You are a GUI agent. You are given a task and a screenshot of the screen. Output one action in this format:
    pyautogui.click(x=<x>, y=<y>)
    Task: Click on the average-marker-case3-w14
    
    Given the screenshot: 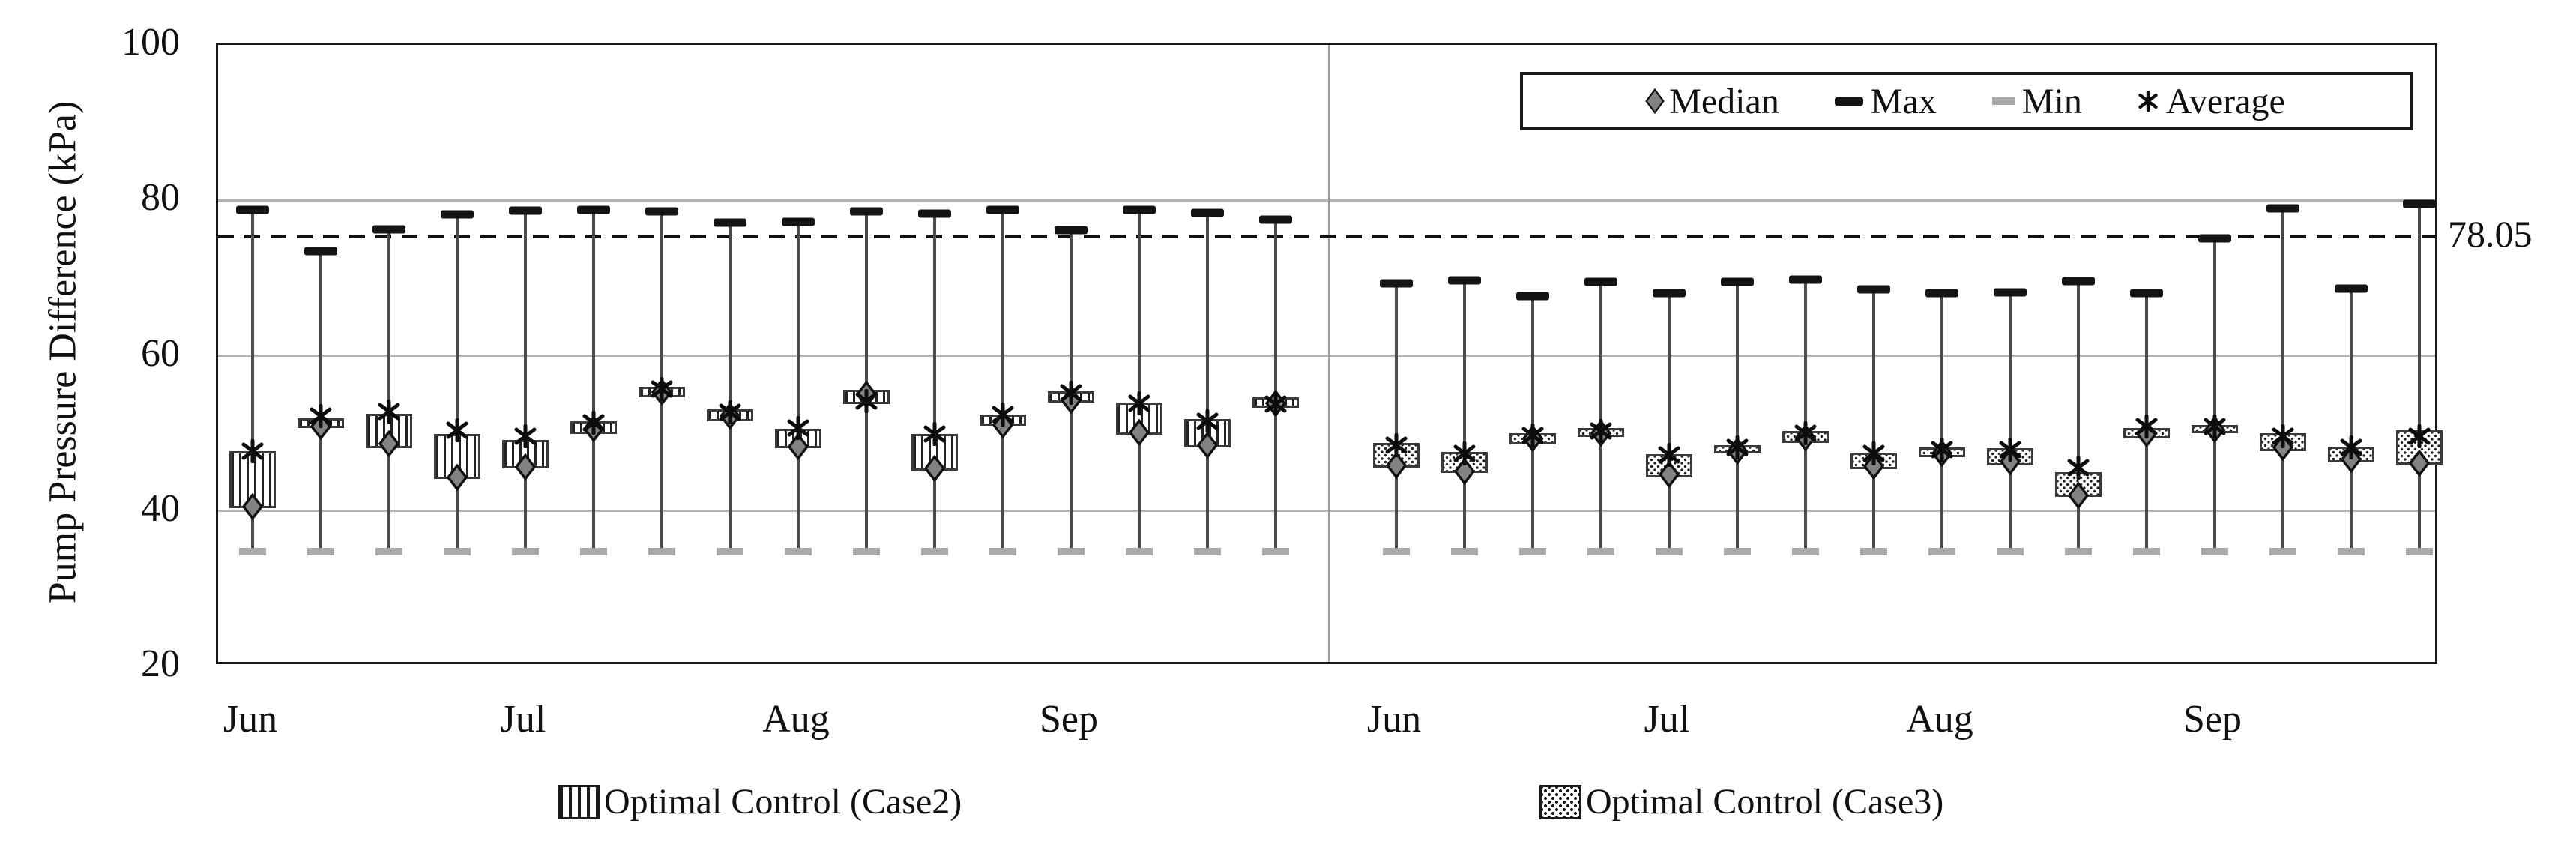 What is the action you would take?
    pyautogui.click(x=2283, y=437)
    